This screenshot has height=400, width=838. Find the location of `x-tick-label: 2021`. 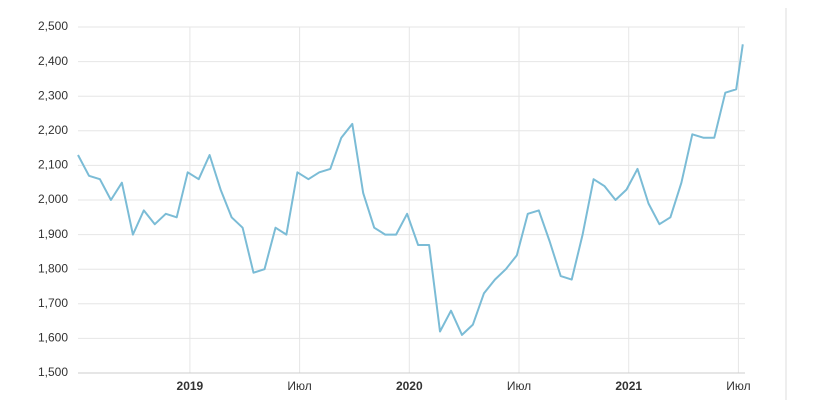

x-tick-label: 2021 is located at coordinates (628, 386).